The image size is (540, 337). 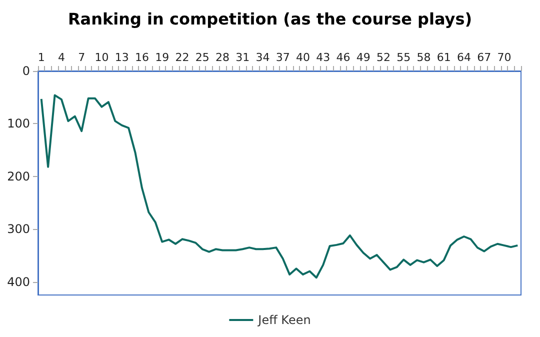 What do you see at coordinates (182, 57) in the screenshot?
I see `x-tick-label: 22` at bounding box center [182, 57].